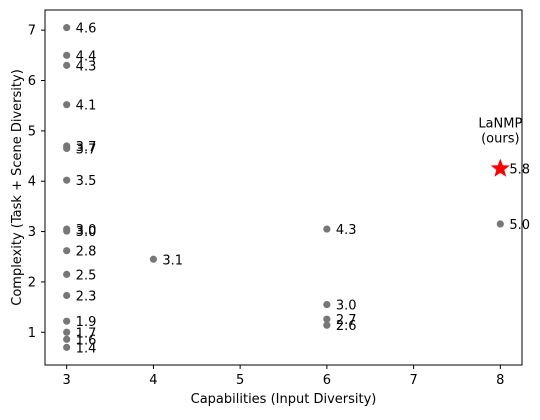 This screenshot has width=540, height=420. What do you see at coordinates (86, 297) in the screenshot?
I see `data-point-label: 2.3` at bounding box center [86, 297].